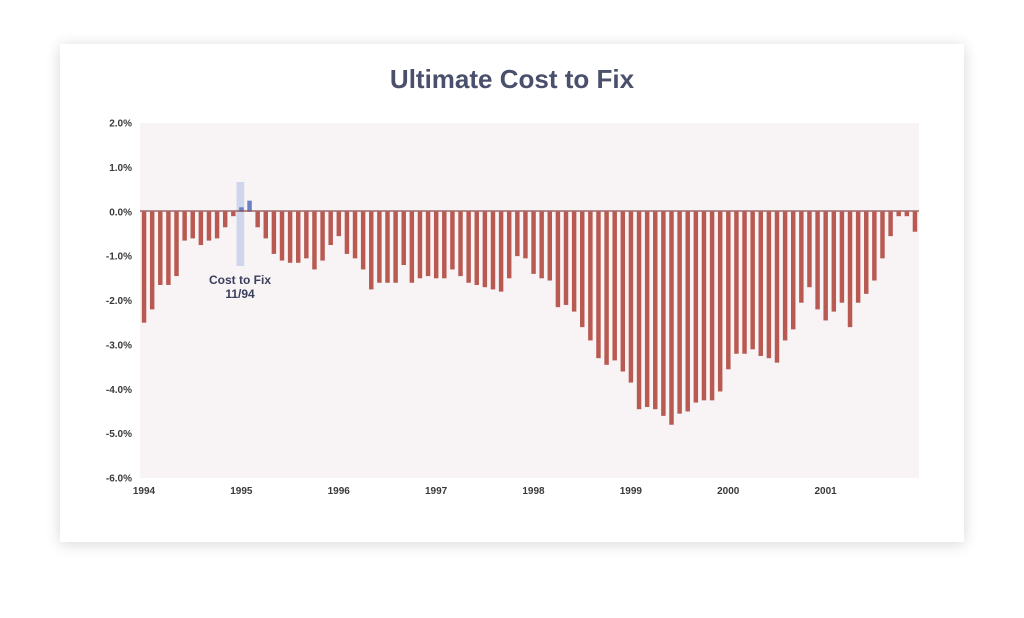 This screenshot has width=1024, height=618. I want to click on x-tick-label: 1995, so click(241, 491).